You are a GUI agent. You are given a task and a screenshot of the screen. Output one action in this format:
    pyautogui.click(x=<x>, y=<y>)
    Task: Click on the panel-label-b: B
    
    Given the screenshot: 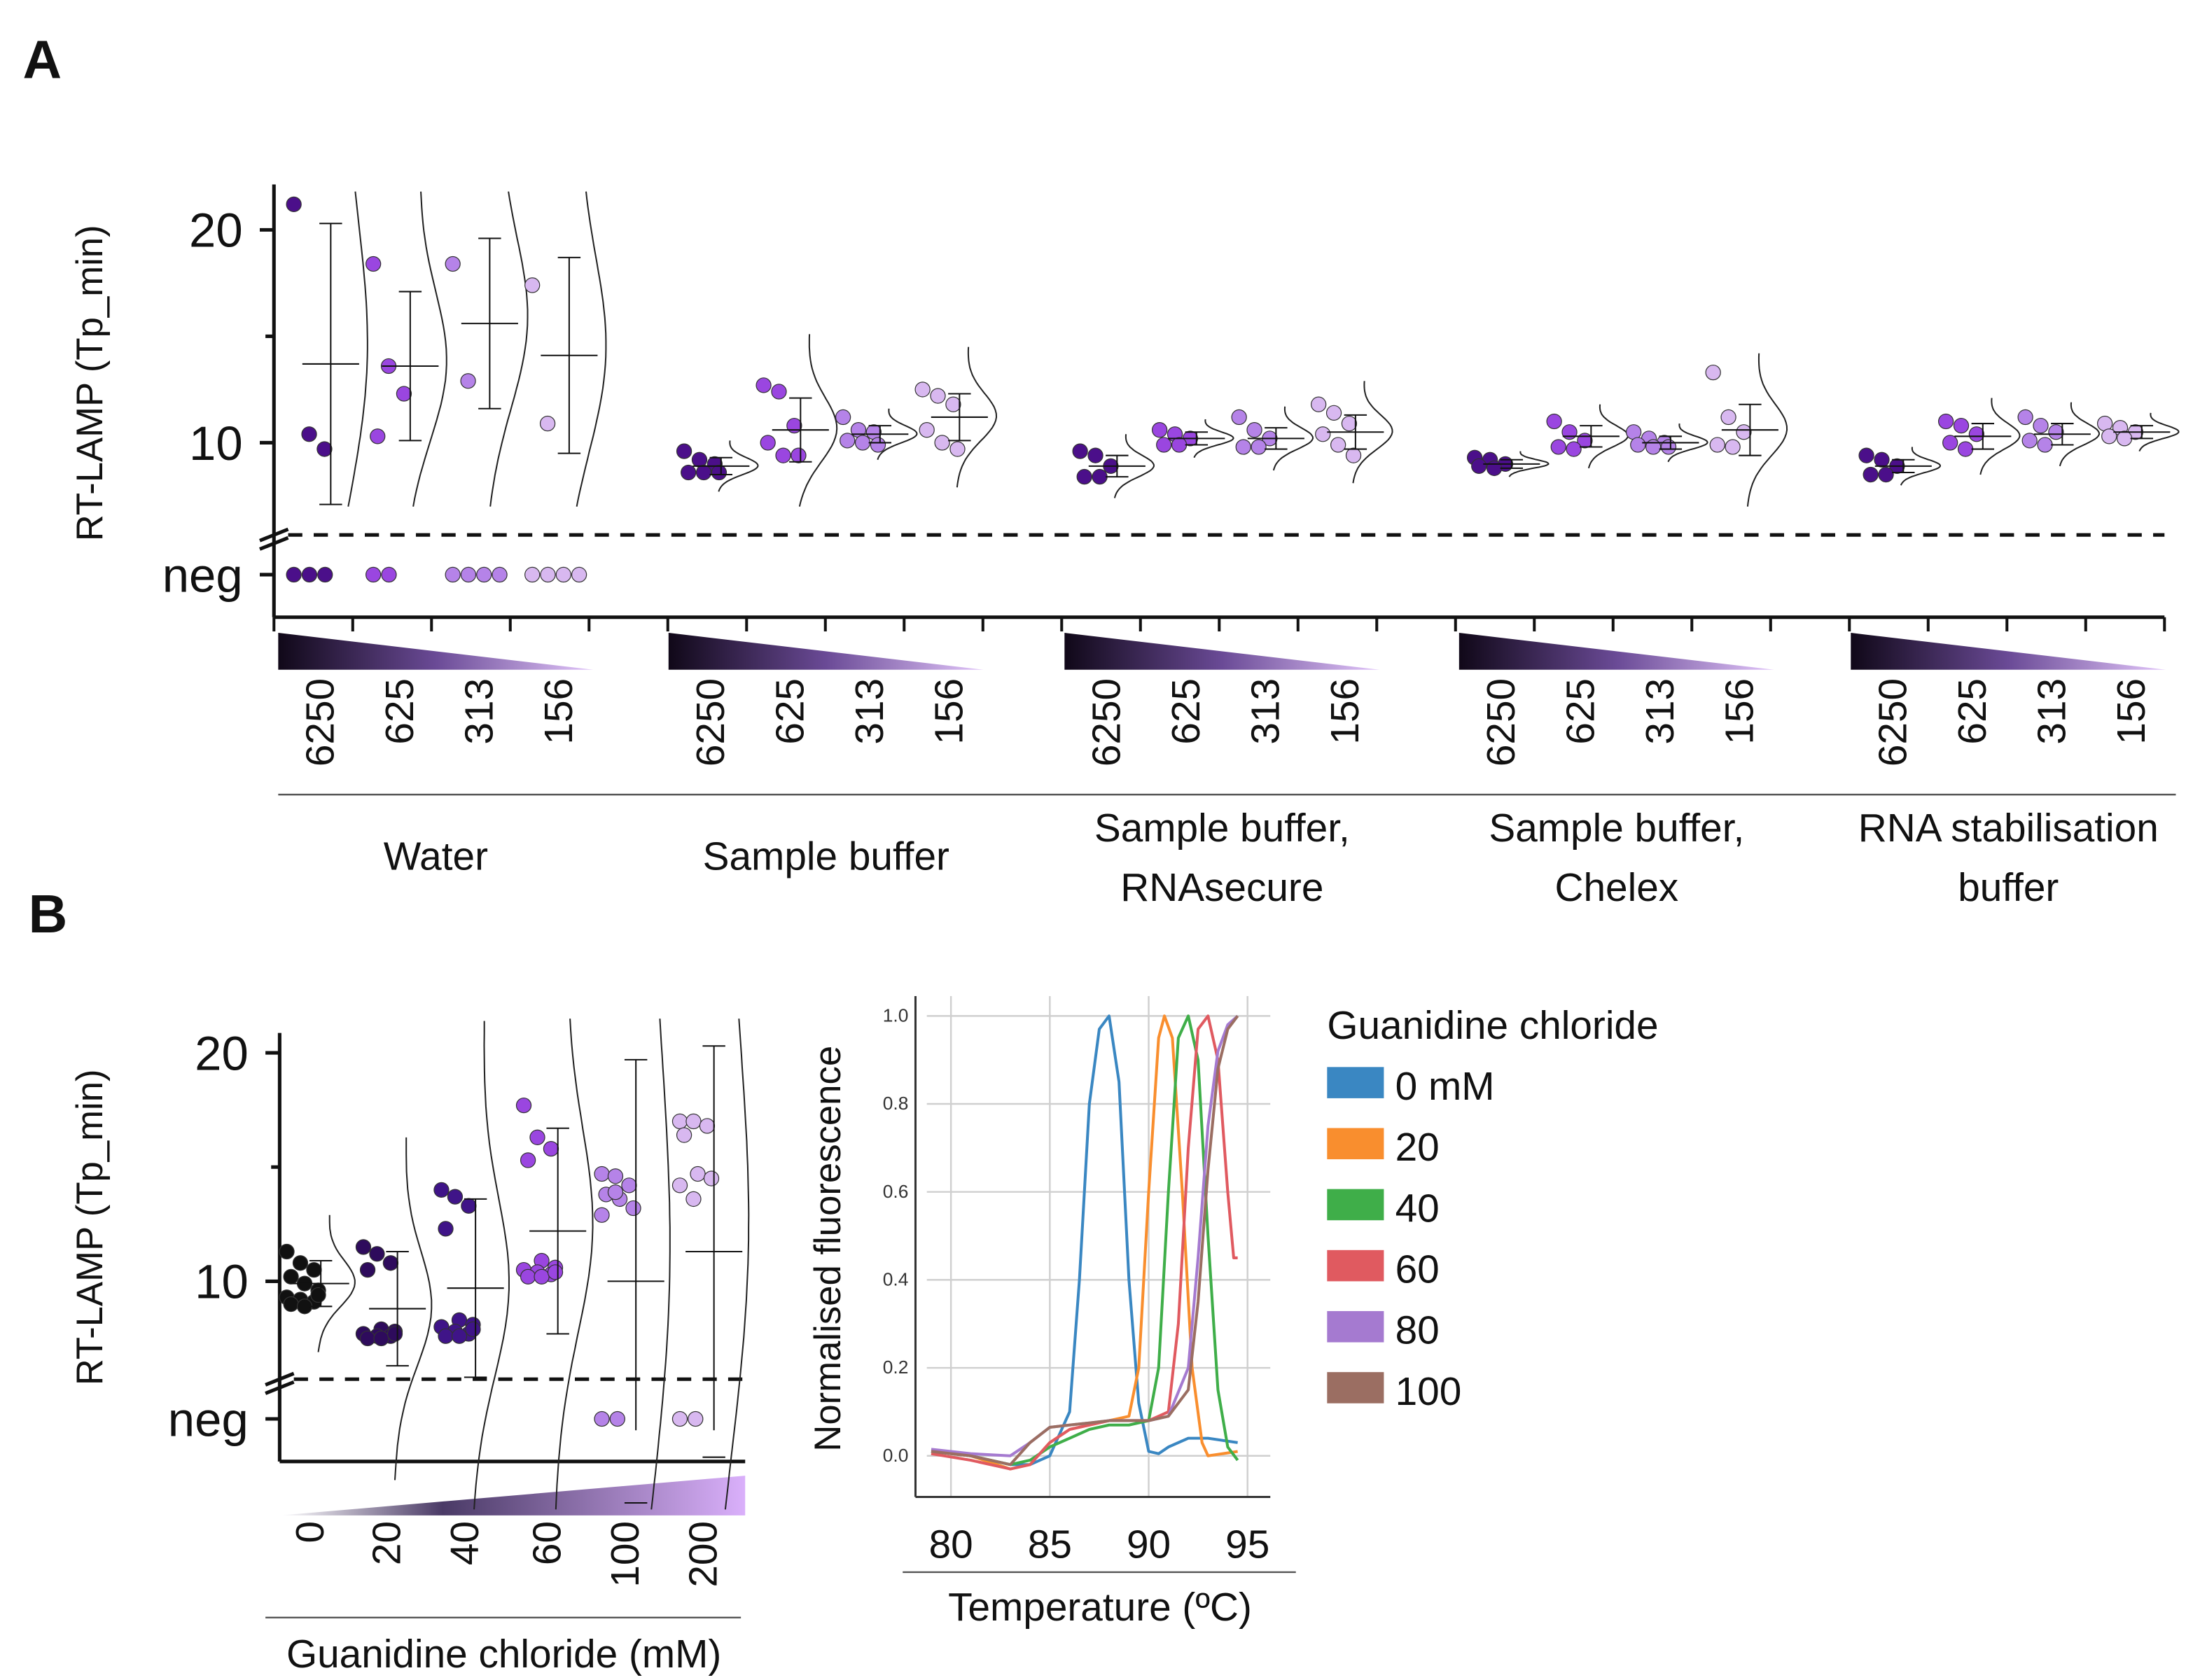 What is the action you would take?
    pyautogui.click(x=48, y=914)
    